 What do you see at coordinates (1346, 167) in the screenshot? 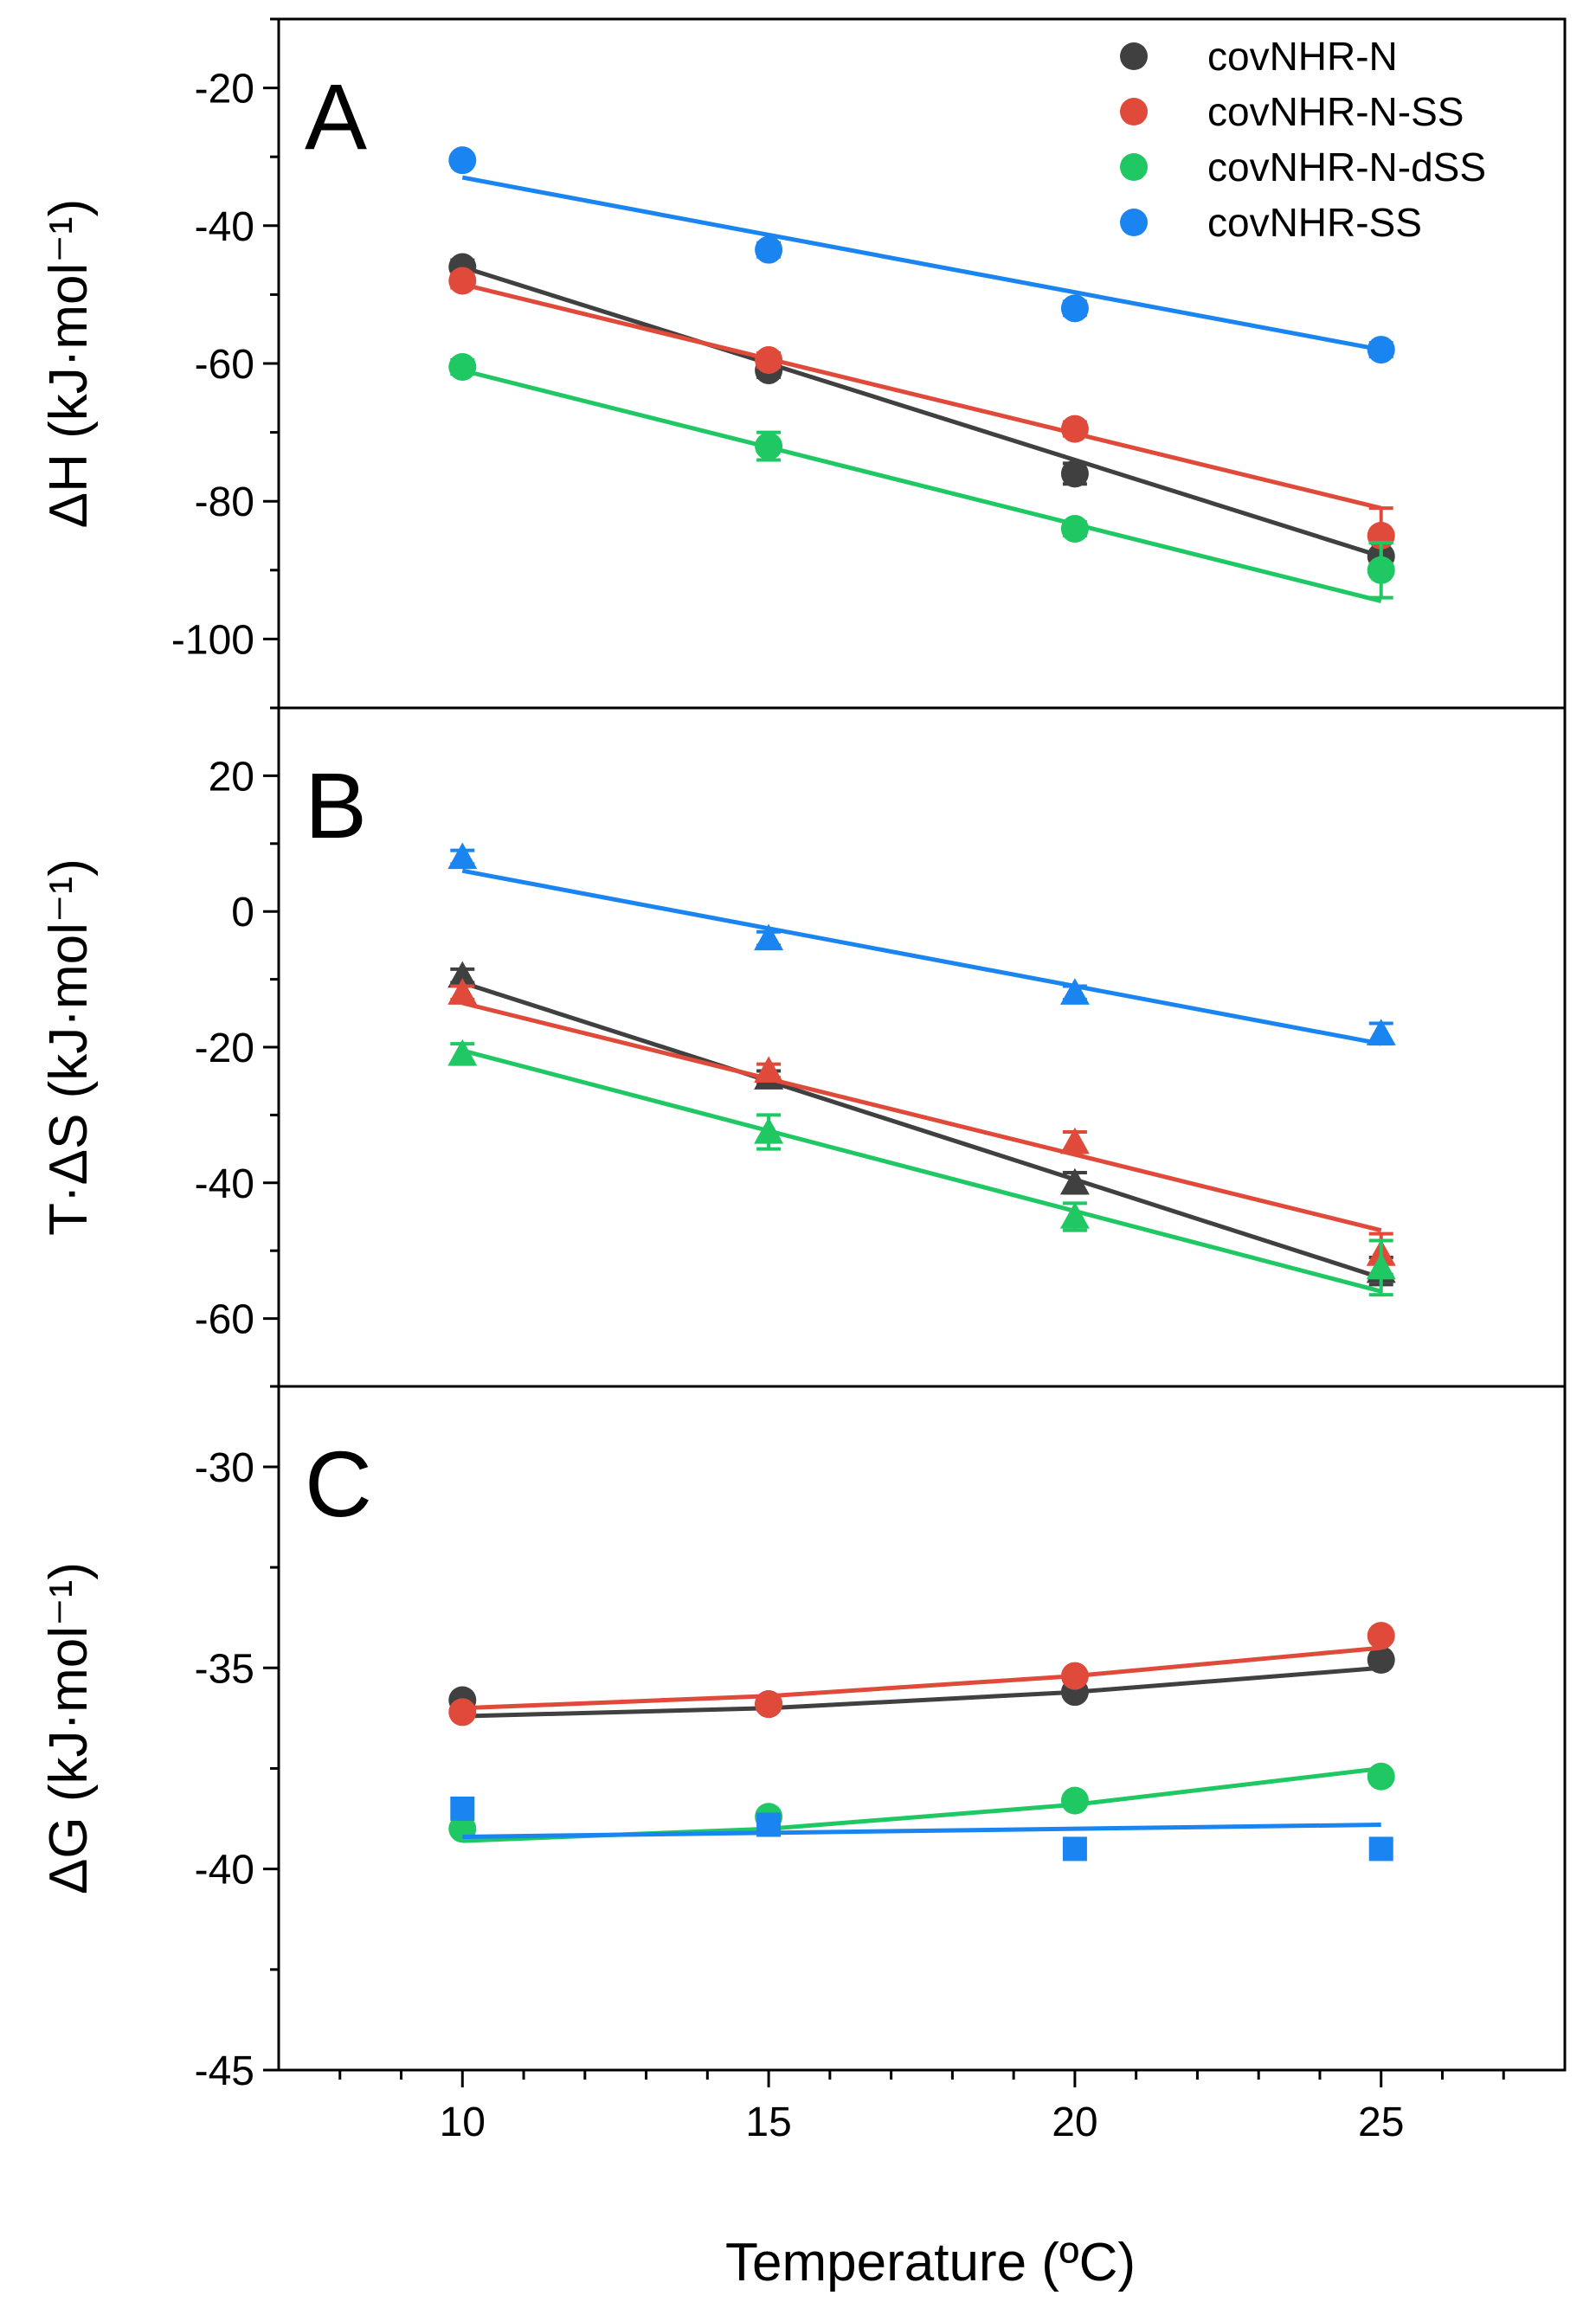
I see `legend-label: covNHR-N-dSS` at bounding box center [1346, 167].